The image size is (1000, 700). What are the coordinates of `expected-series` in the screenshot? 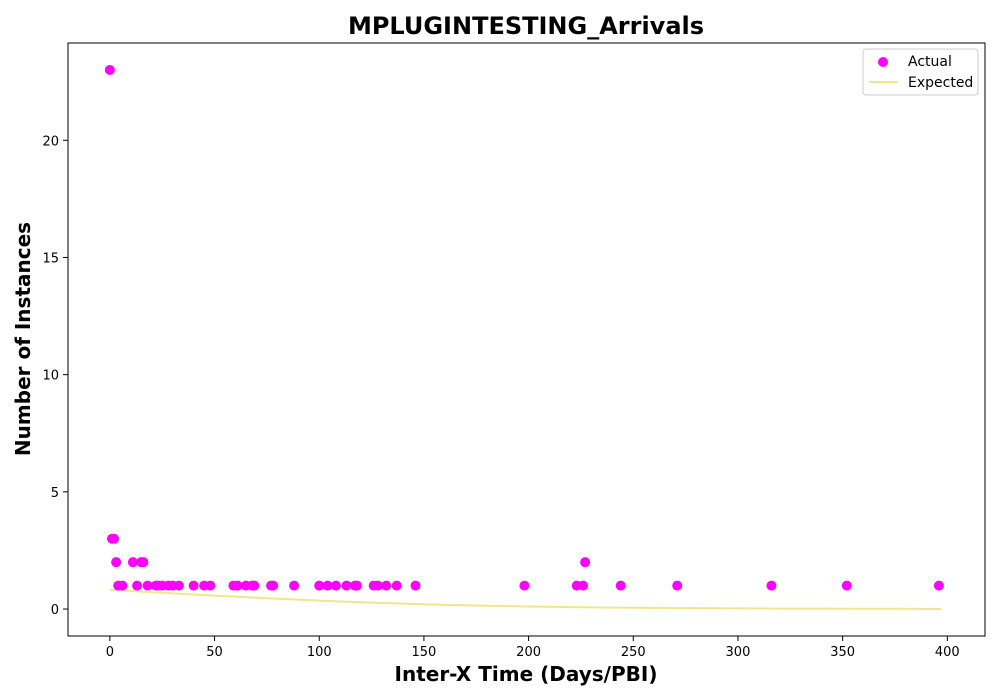 It's located at (525, 599).